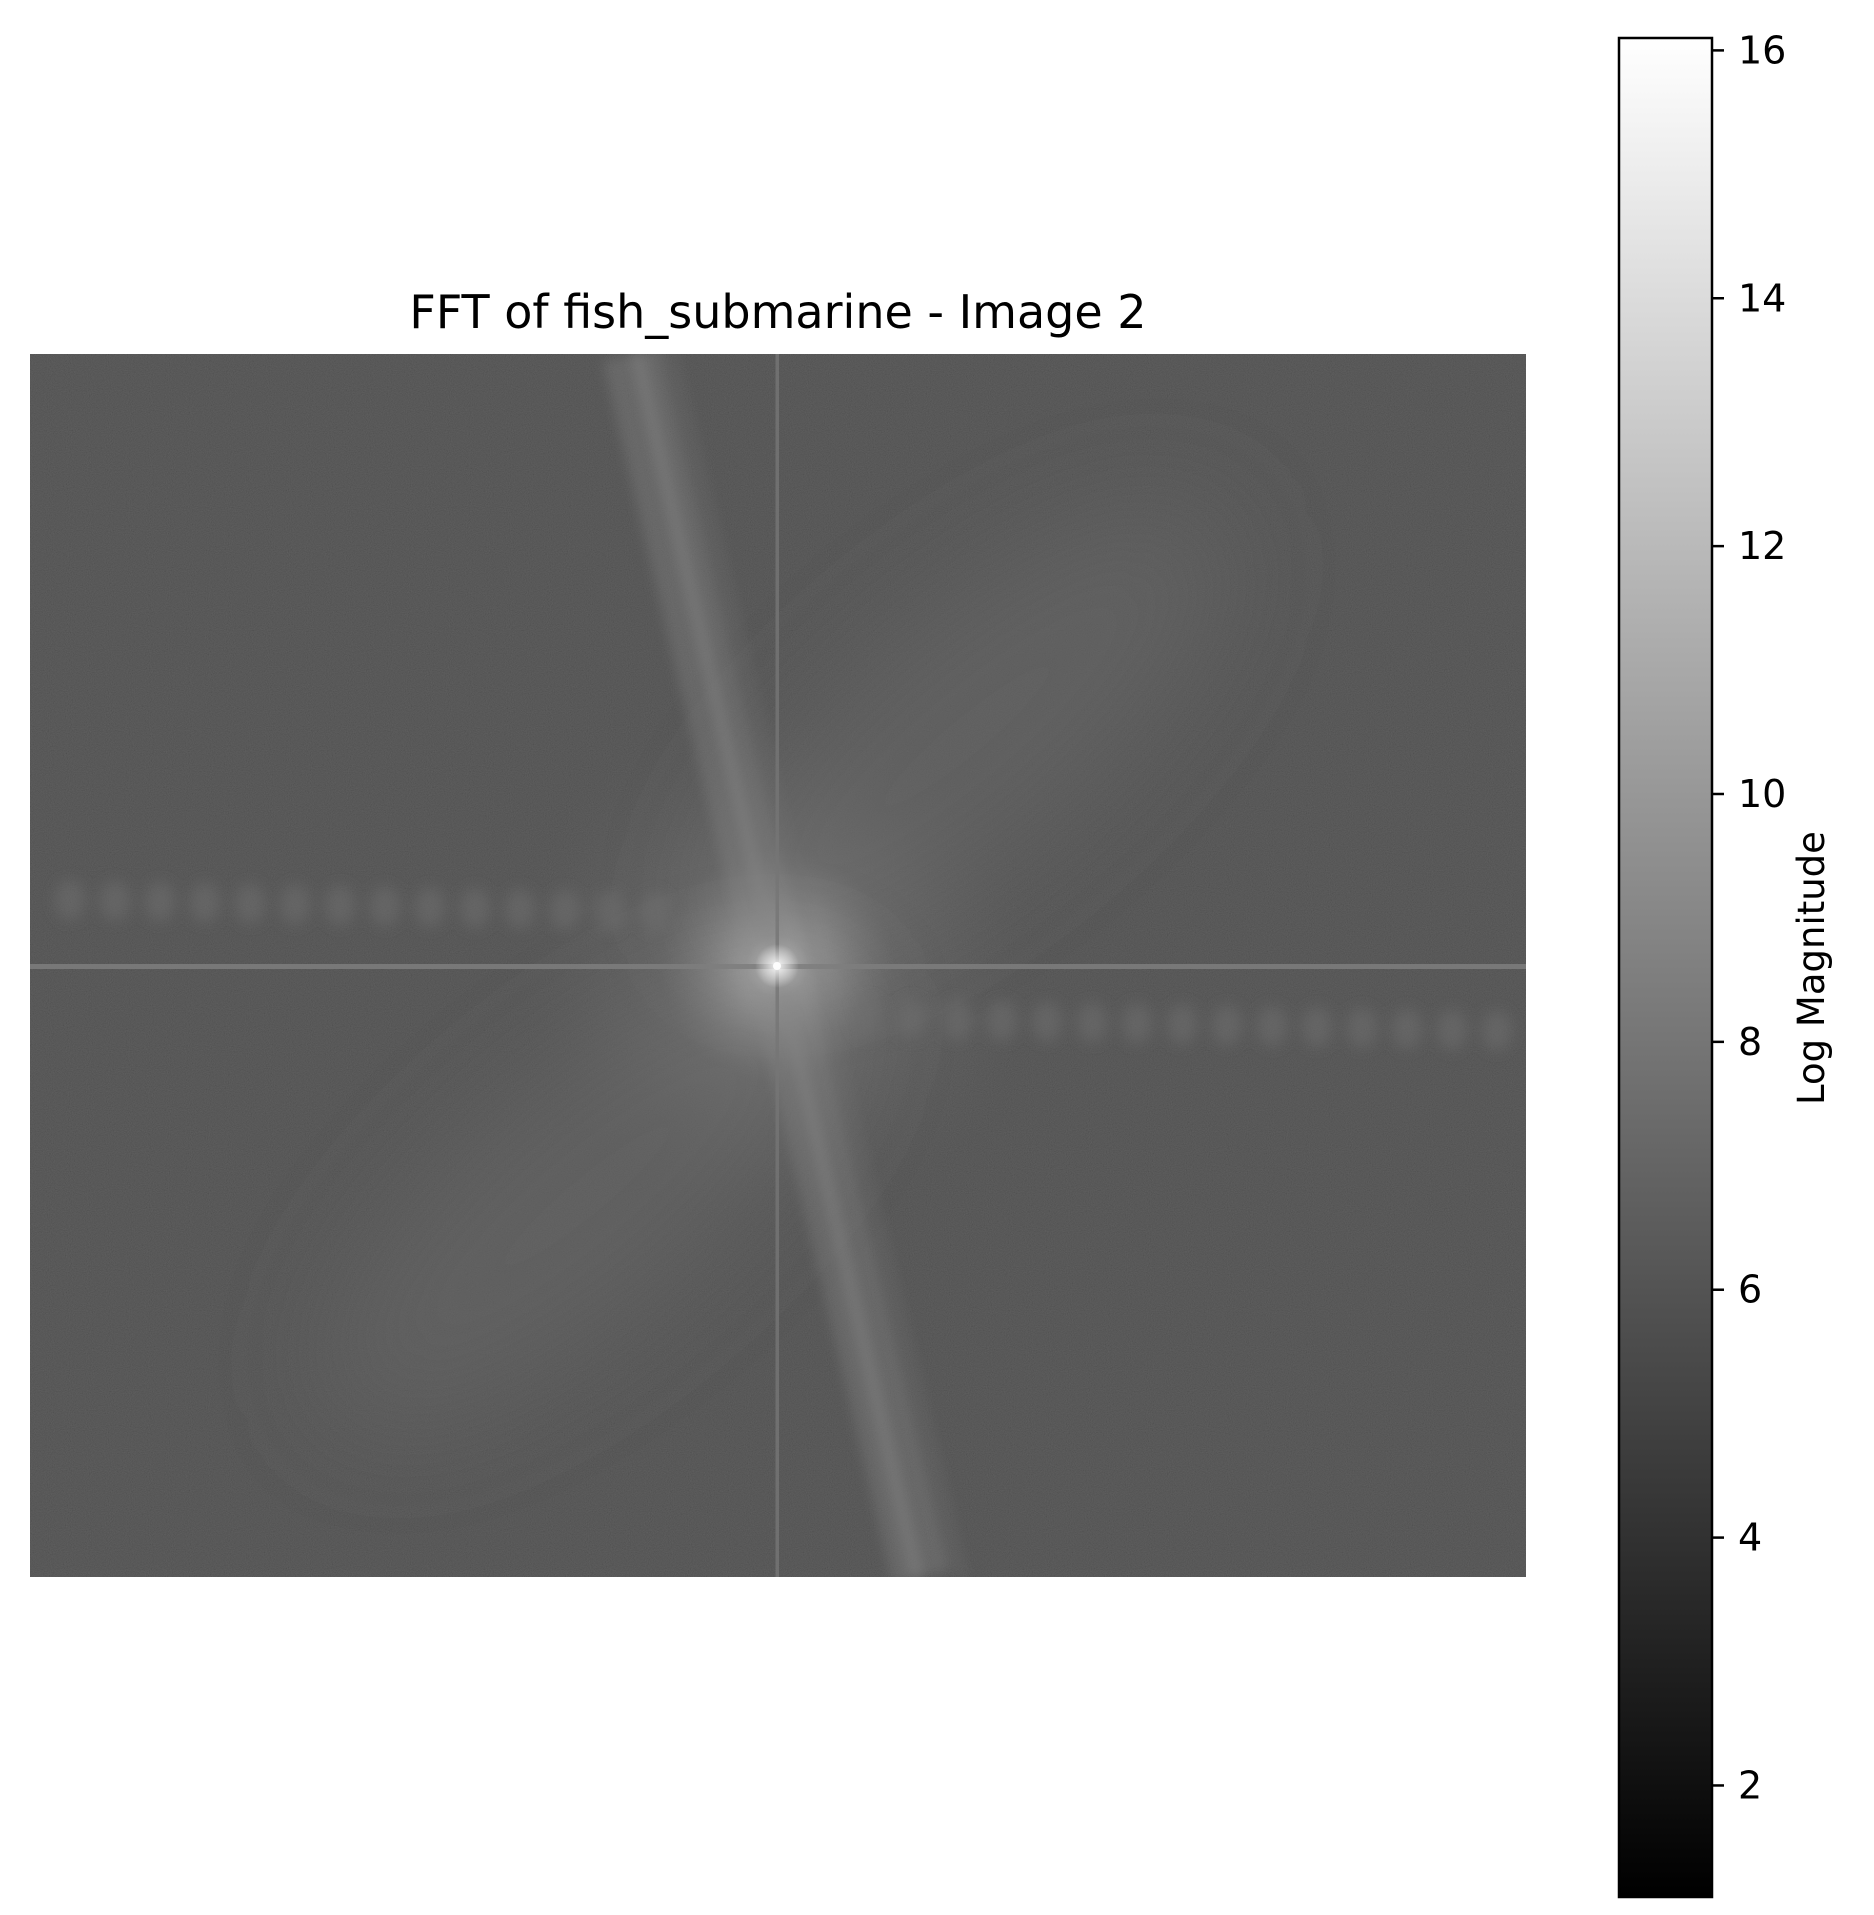  Describe the element at coordinates (777, 312) in the screenshot. I see `chart-title: FFT of fish_submarine - Image 2` at that location.